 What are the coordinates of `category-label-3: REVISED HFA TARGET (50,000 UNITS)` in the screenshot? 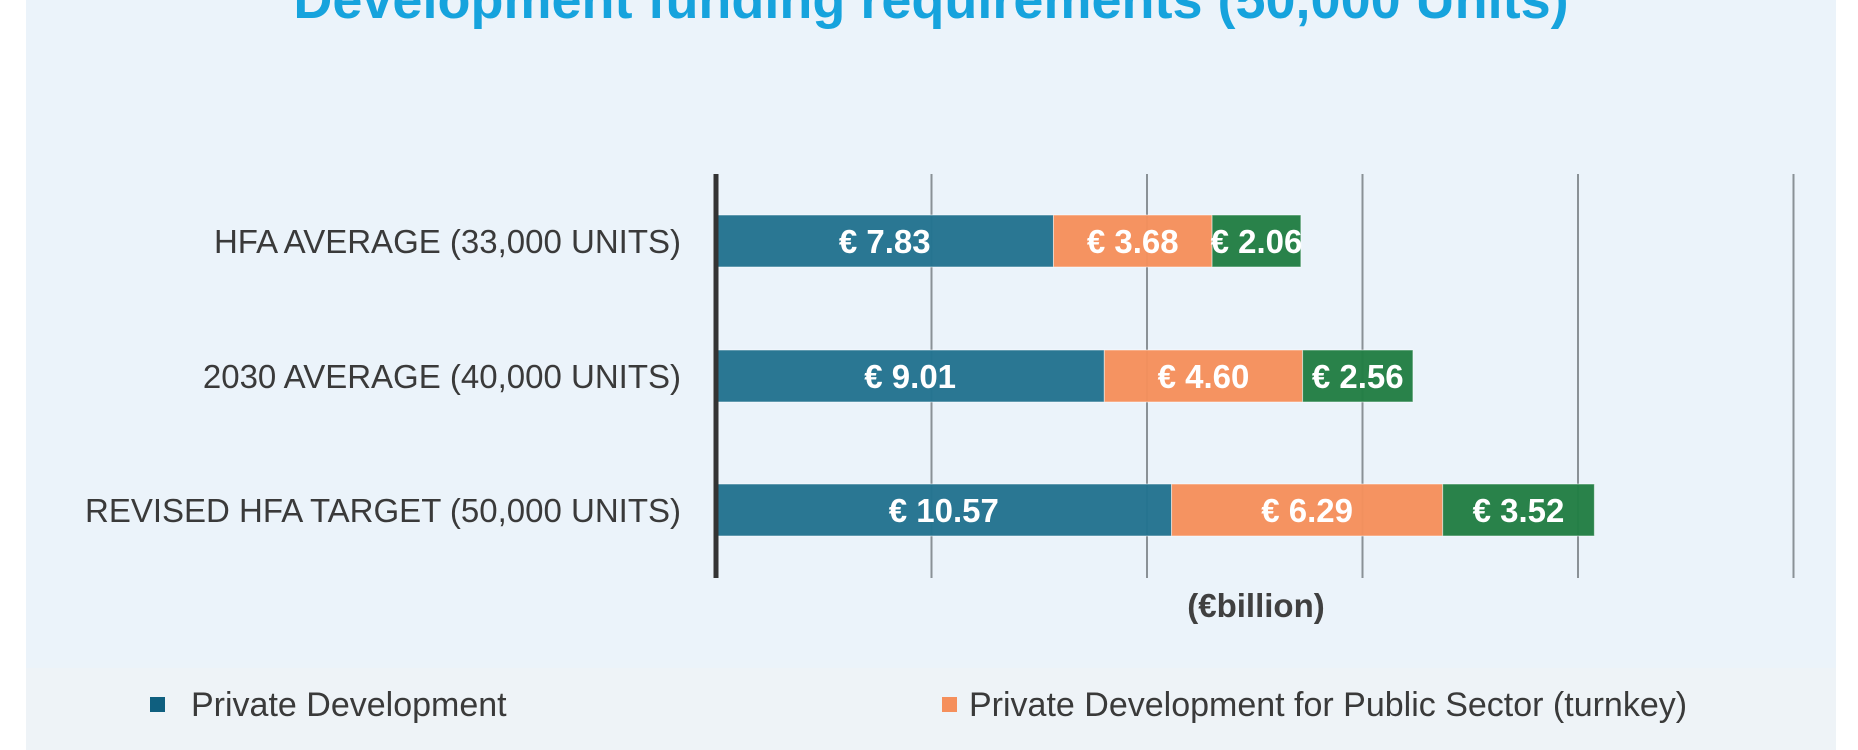 It's located at (383, 510).